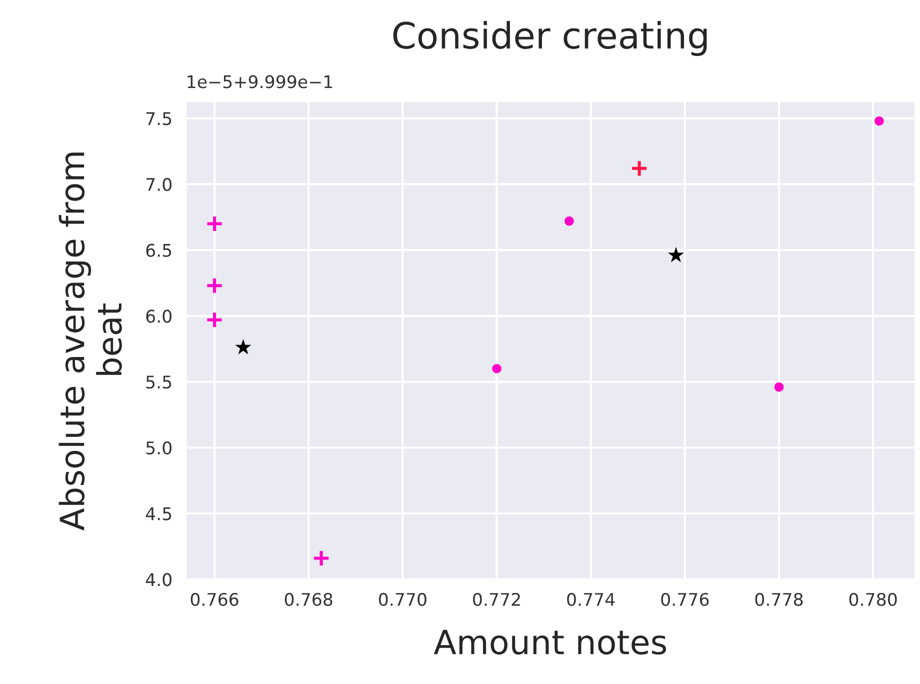 The width and height of the screenshot is (920, 684). What do you see at coordinates (779, 599) in the screenshot?
I see `x-tick-label: 0.778` at bounding box center [779, 599].